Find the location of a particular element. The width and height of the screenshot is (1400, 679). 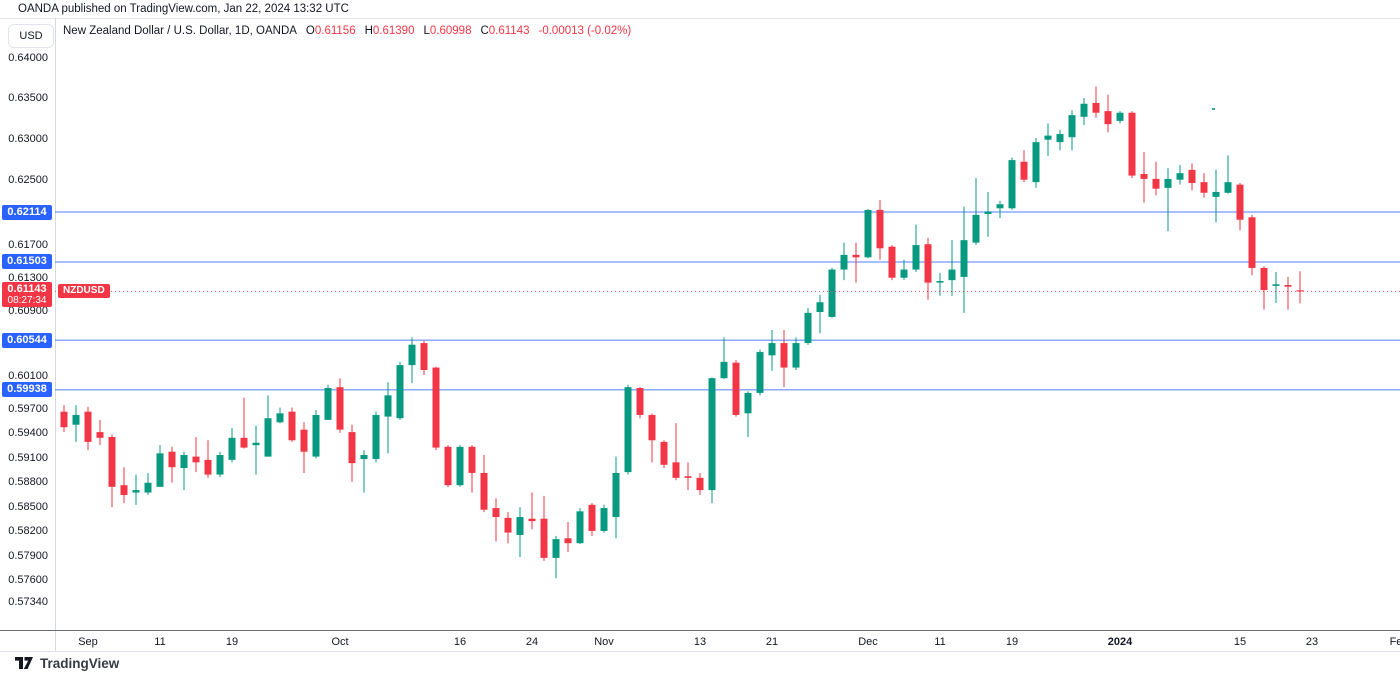

alert-price-badge: 0.61503 is located at coordinates (27, 262).